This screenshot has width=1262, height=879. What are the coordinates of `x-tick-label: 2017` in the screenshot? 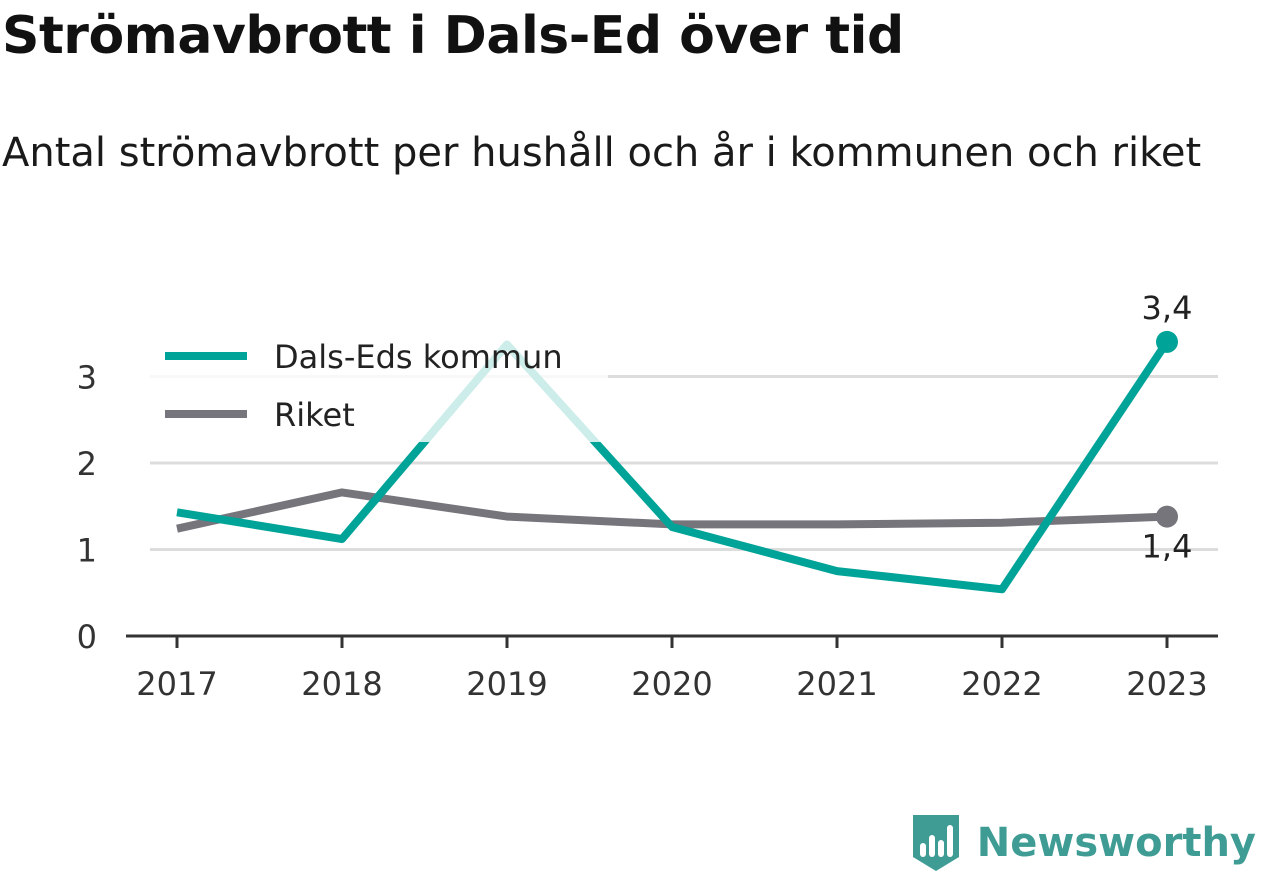 It's located at (176, 684).